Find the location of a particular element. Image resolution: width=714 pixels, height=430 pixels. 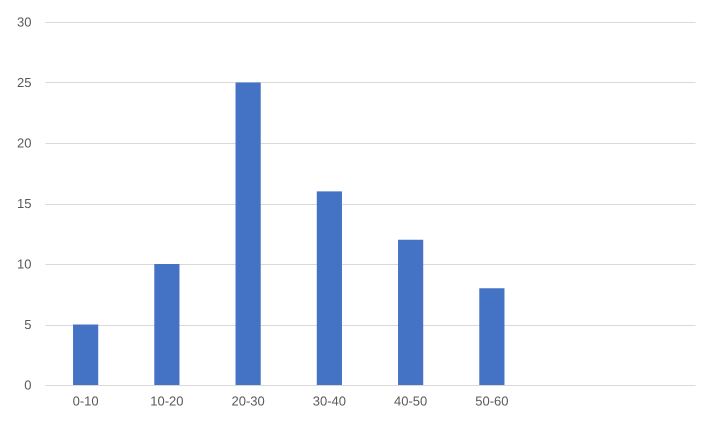

y-tick-label: 10 is located at coordinates (24, 264).